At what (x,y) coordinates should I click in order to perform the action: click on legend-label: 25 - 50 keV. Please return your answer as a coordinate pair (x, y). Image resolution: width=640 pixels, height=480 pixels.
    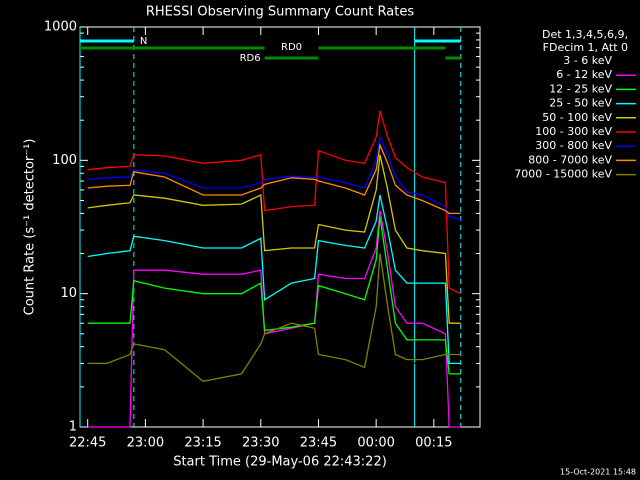
    Looking at the image, I should click on (580, 103).